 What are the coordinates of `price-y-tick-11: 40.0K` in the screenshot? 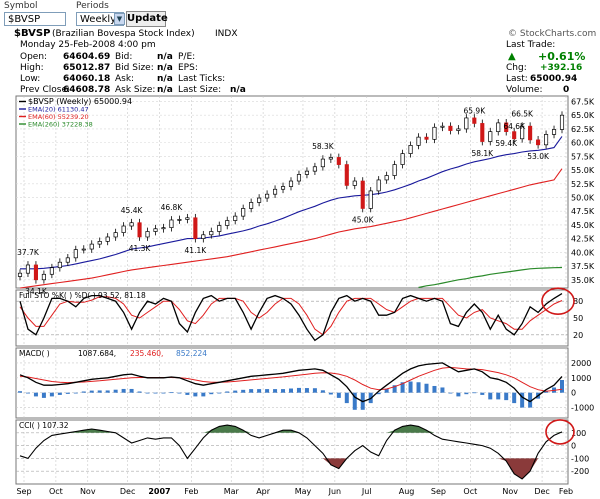 It's located at (583, 252).